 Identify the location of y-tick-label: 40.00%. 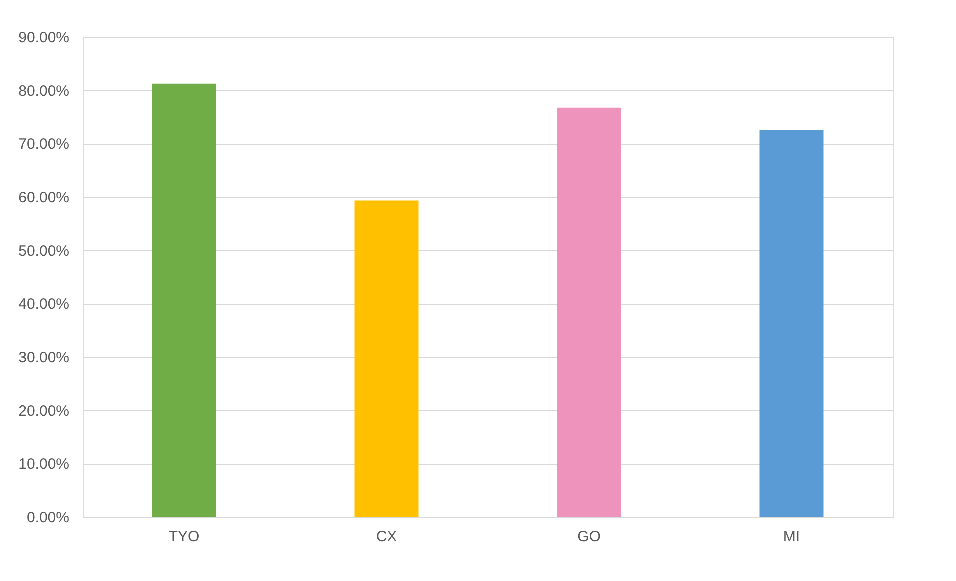
(44, 305).